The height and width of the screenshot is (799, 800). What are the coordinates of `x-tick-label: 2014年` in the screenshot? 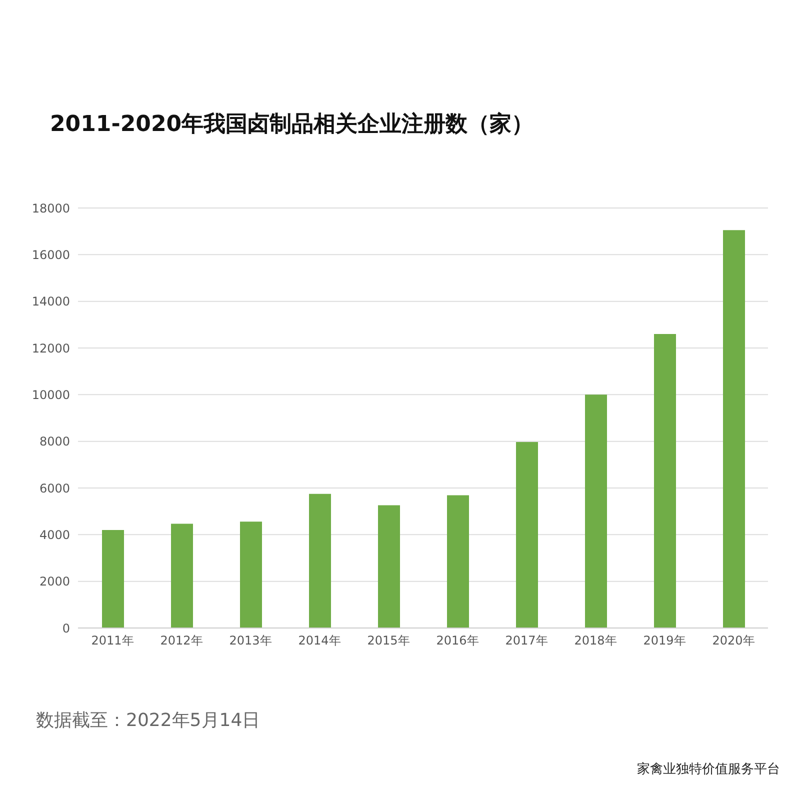 It's located at (319, 641).